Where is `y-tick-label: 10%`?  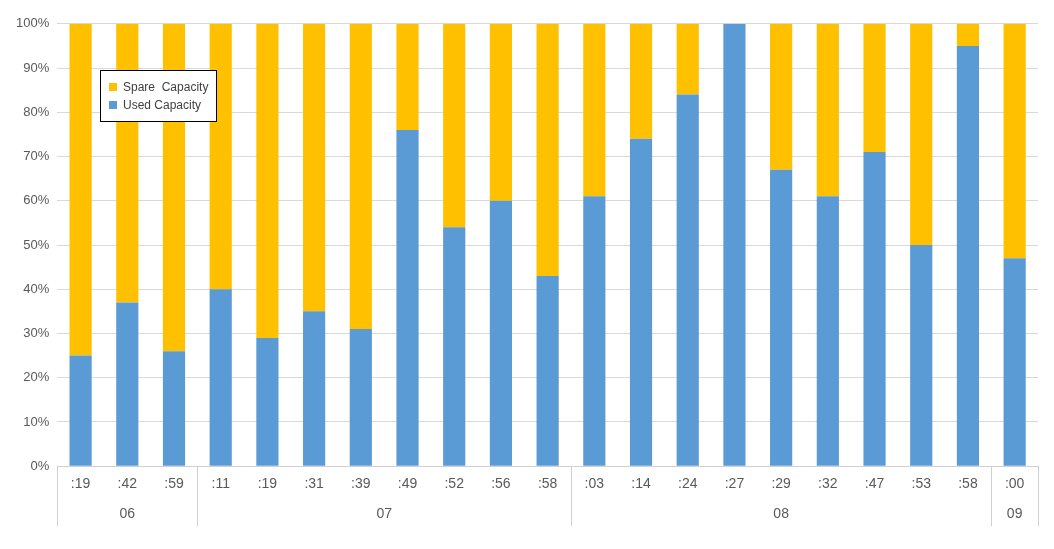
y-tick-label: 10% is located at coordinates (36, 421).